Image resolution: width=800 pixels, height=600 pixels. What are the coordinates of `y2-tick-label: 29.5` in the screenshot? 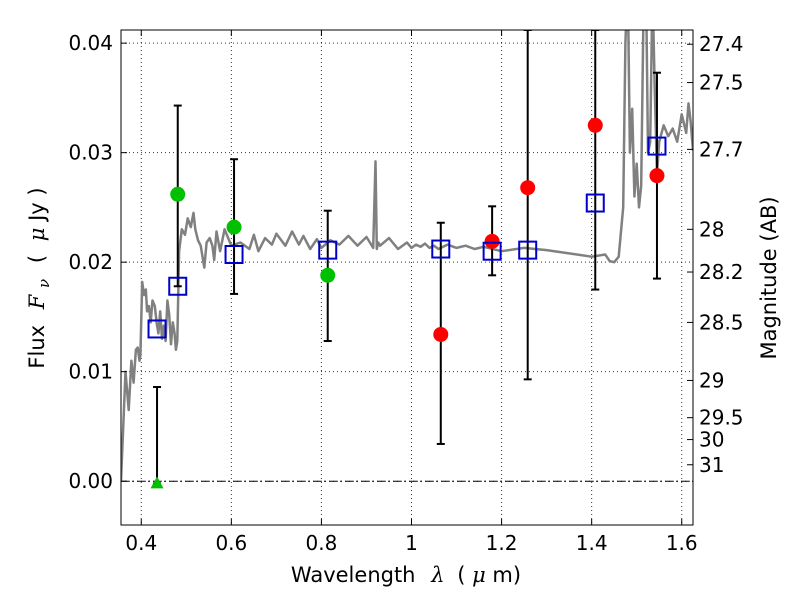 It's located at (721, 418).